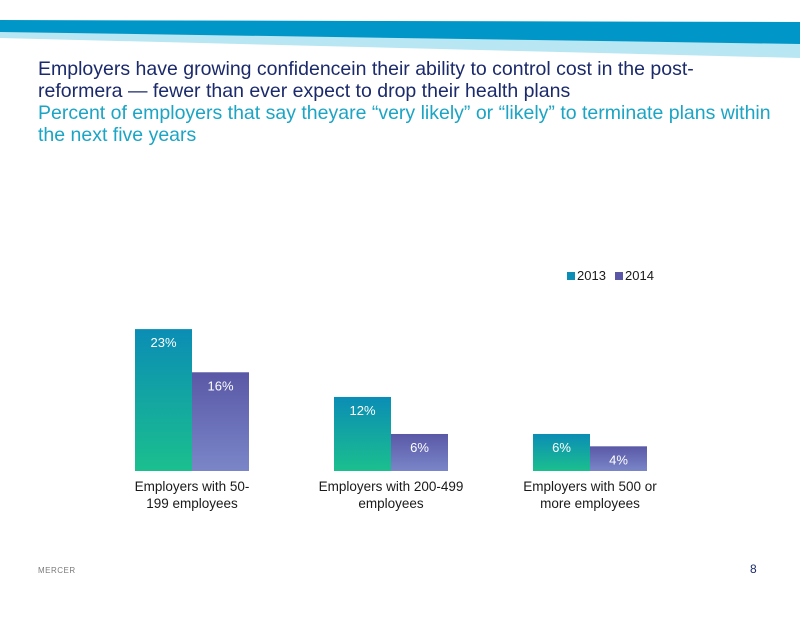 Image resolution: width=800 pixels, height=618 pixels. I want to click on category-label-2: Employers with 200-499 employees, so click(391, 495).